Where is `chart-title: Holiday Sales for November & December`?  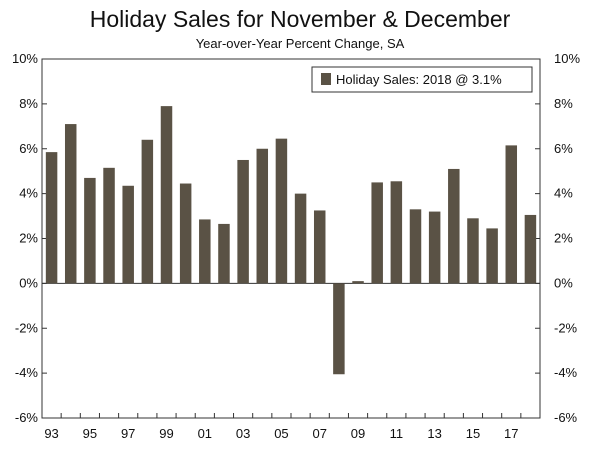
chart-title: Holiday Sales for November & December is located at coordinates (300, 19).